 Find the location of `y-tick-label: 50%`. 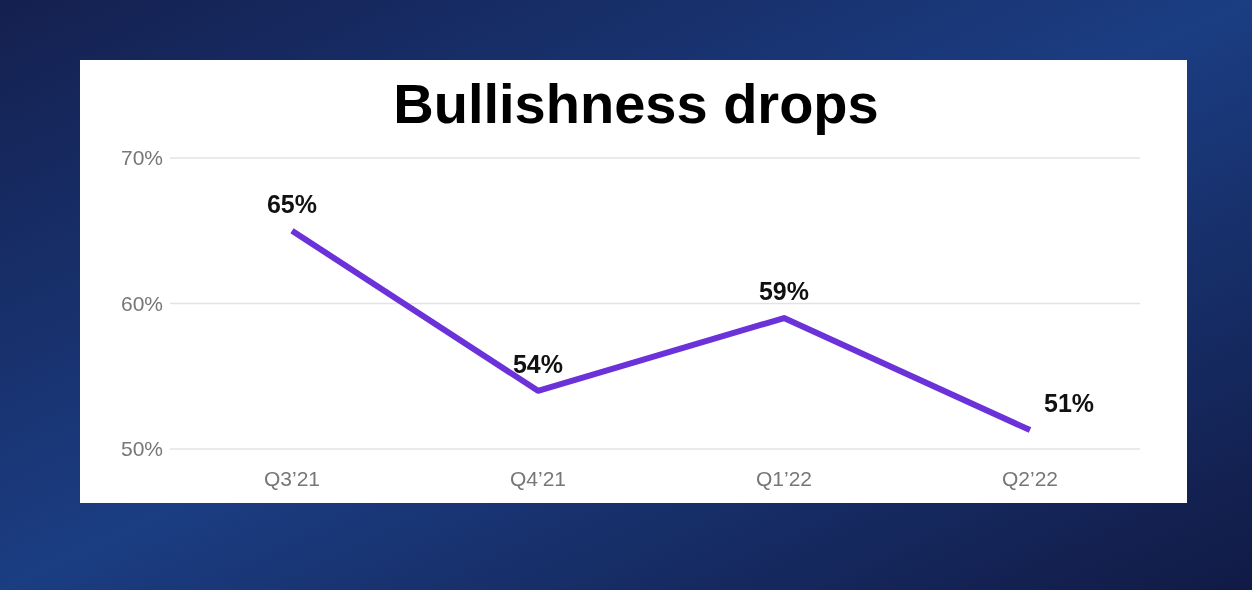

y-tick-label: 50% is located at coordinates (141, 449).